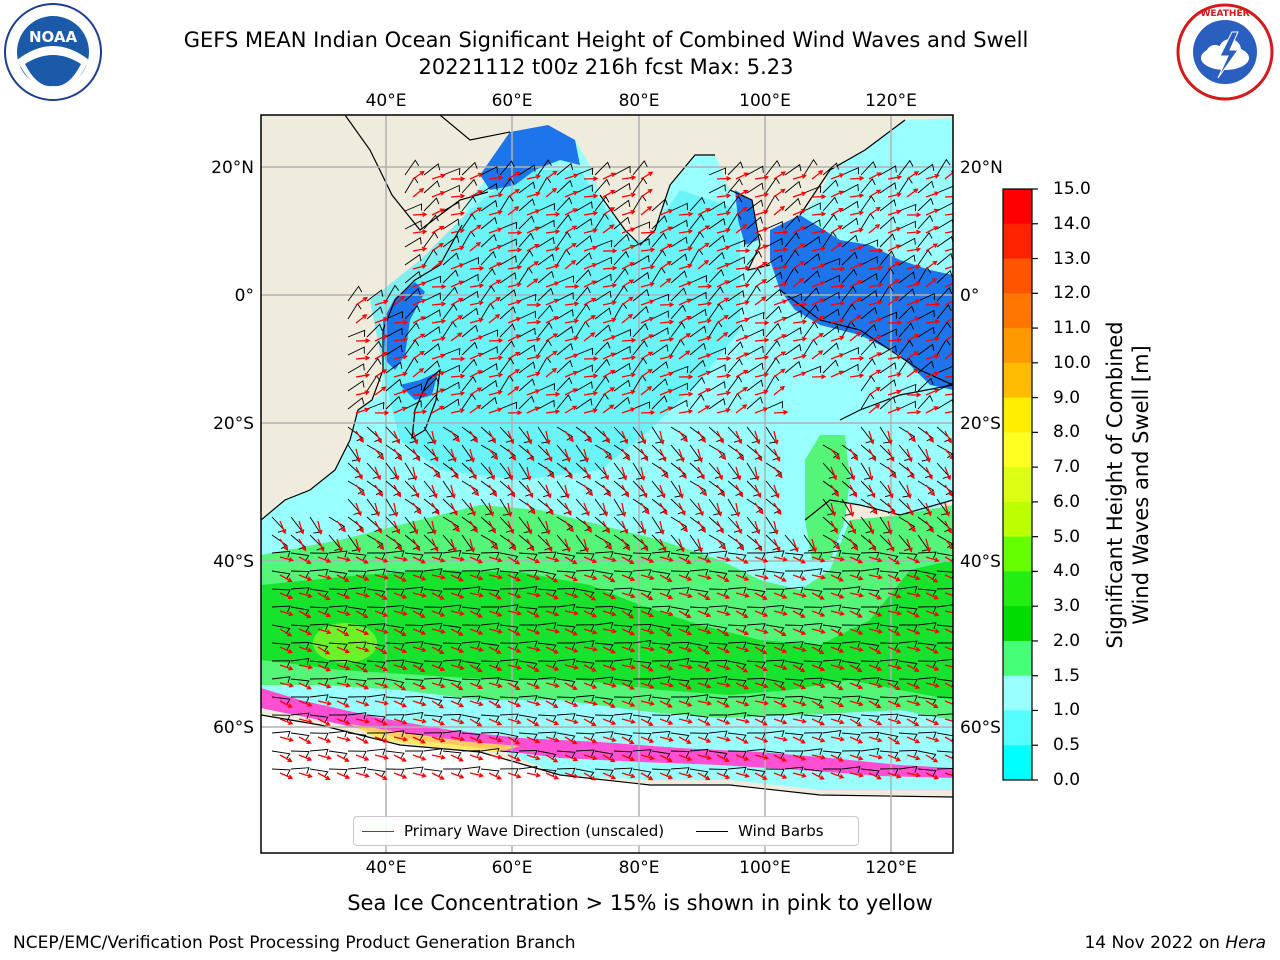 This screenshot has width=1280, height=960. I want to click on colorbar-tick-label: 1.5, so click(1067, 675).